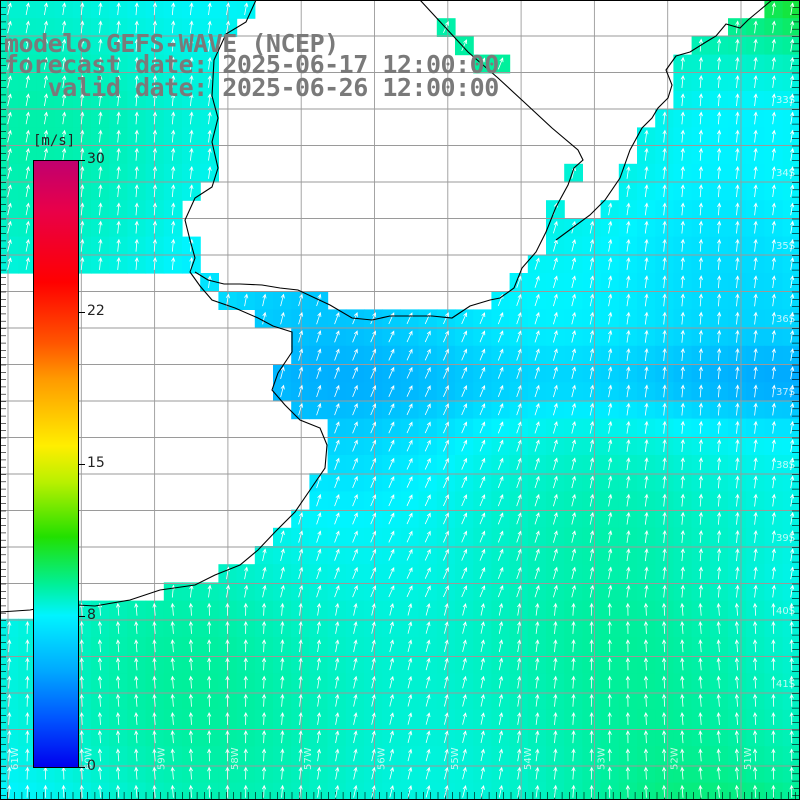 This screenshot has width=800, height=800. I want to click on colorbar-label-15: 15, so click(96, 463).